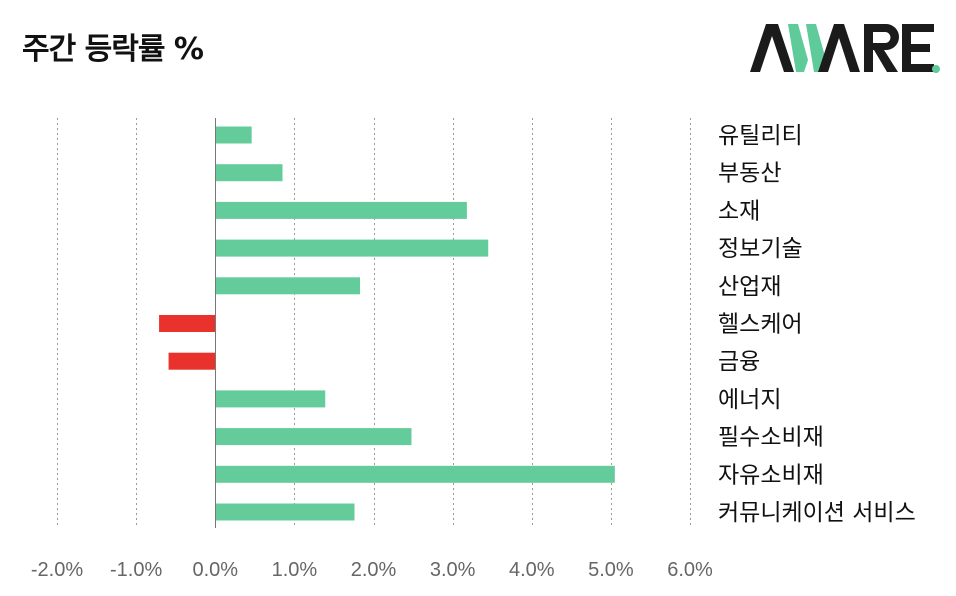 The image size is (956, 596). Describe the element at coordinates (749, 174) in the screenshot. I see `category-label: 부동산` at that location.